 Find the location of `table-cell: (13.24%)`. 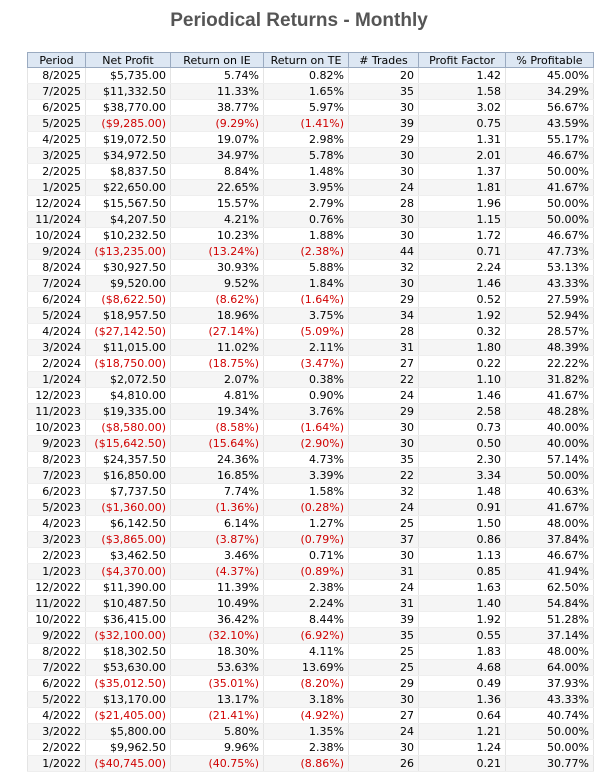

table-cell: (13.24%) is located at coordinates (217, 251).